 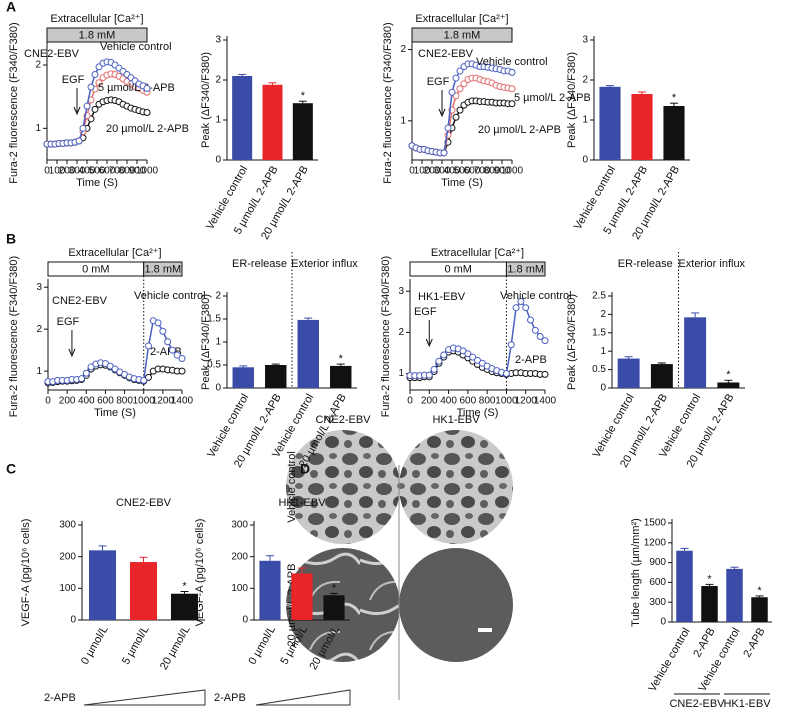 I want to click on group-label: CNE2-EBV, so click(x=697, y=704).